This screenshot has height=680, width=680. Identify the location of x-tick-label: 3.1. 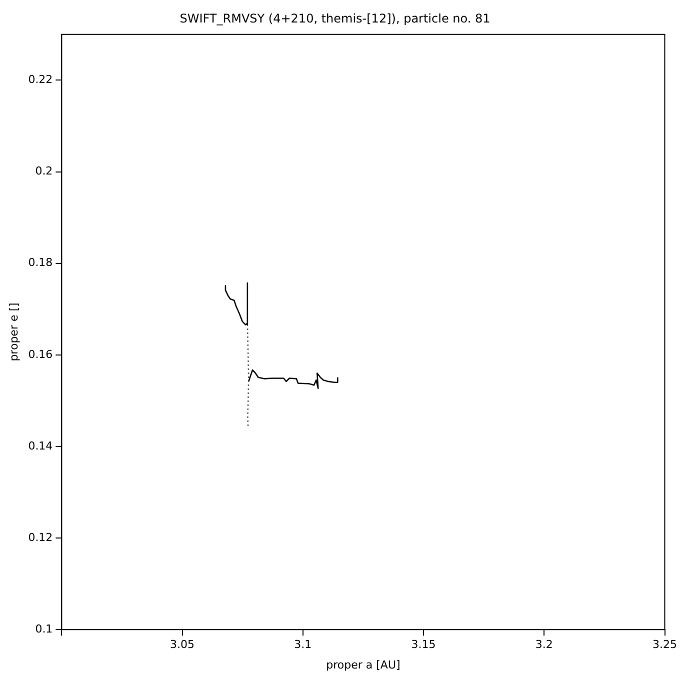
(303, 645).